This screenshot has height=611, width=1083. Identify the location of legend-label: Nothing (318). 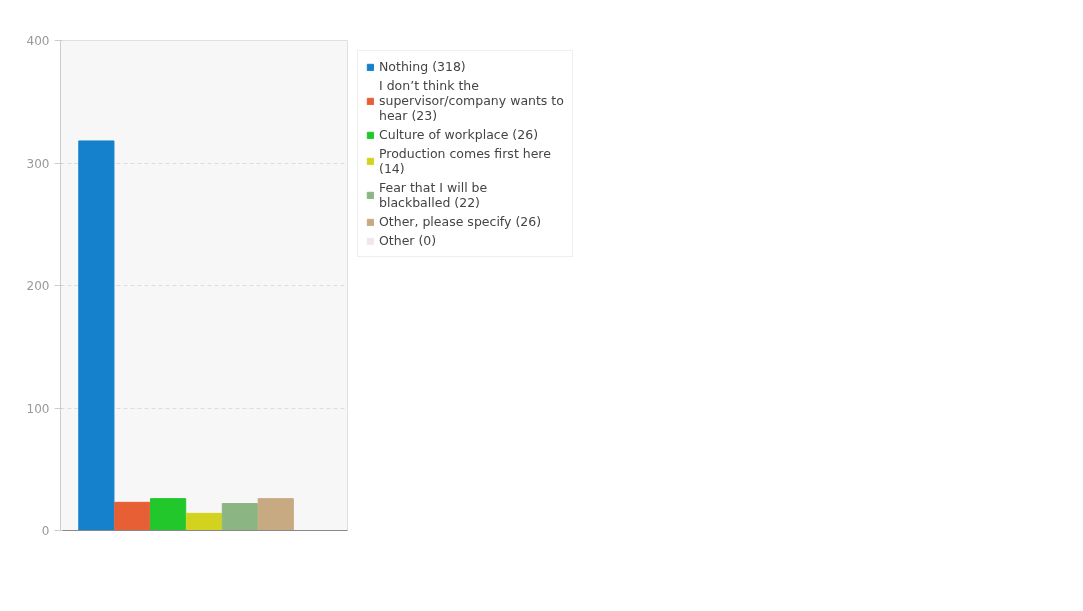
(422, 66).